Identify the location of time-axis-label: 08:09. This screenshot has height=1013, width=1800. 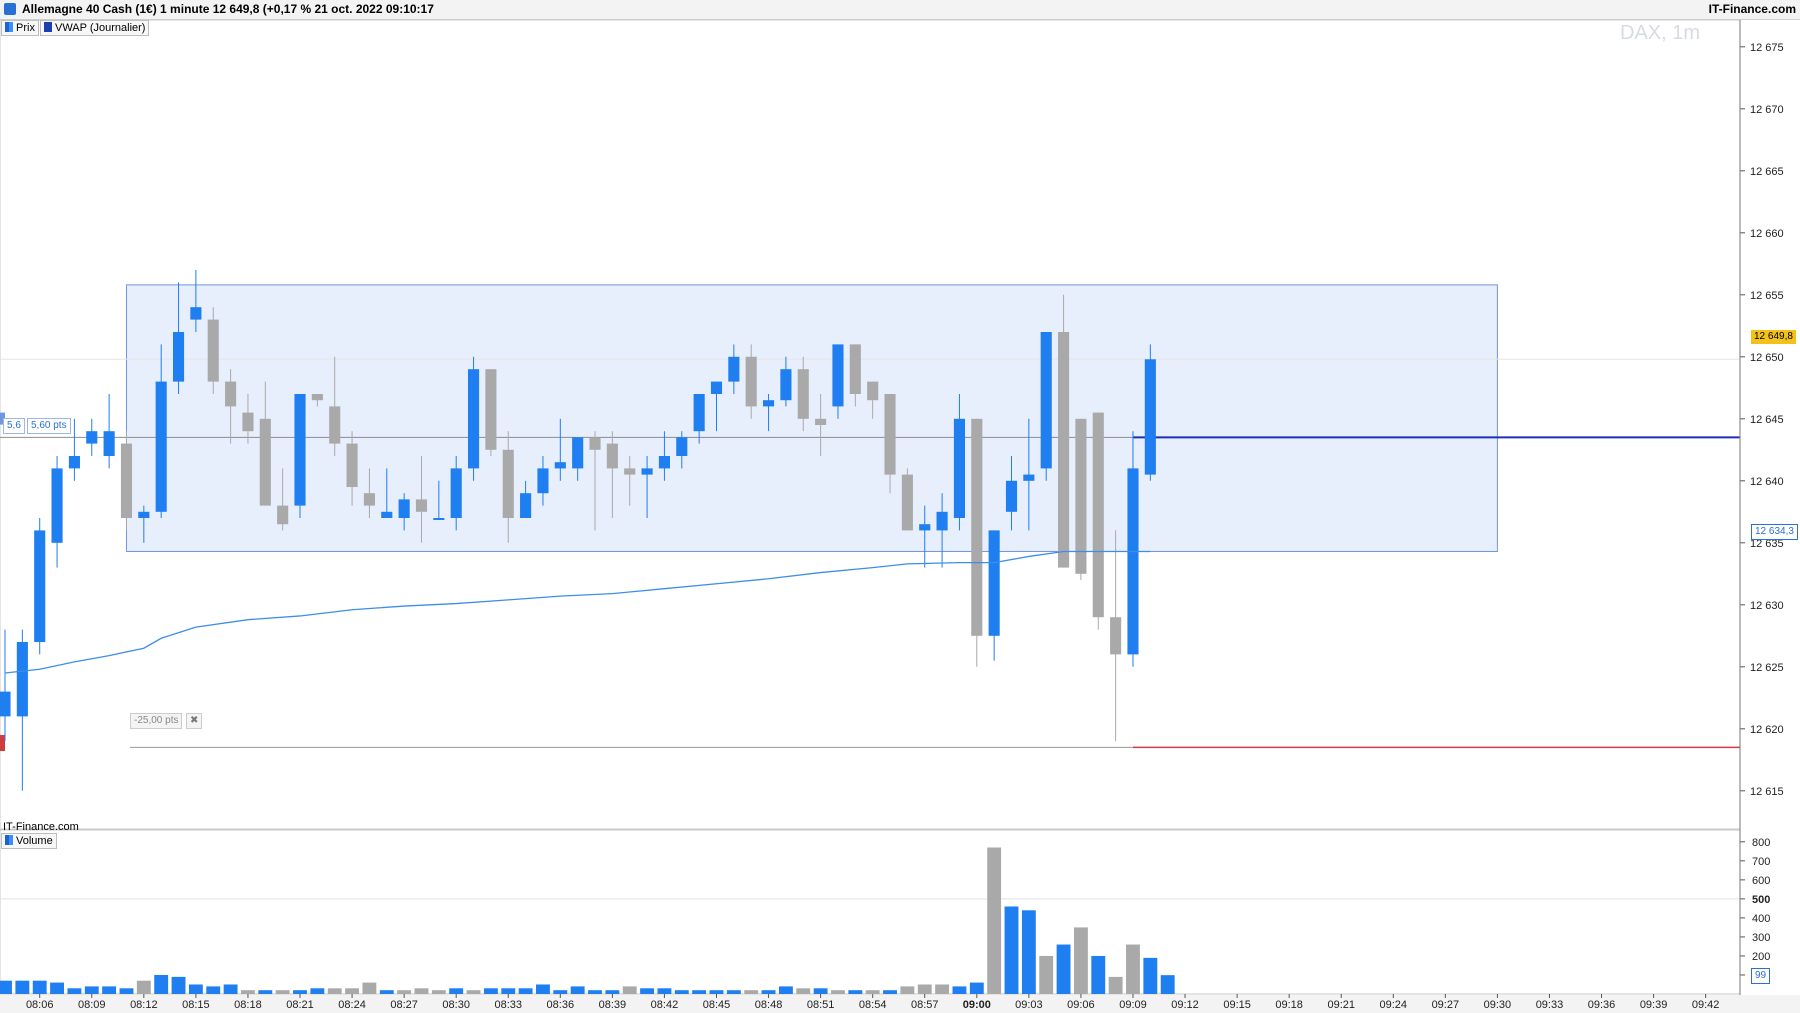
(92, 1005).